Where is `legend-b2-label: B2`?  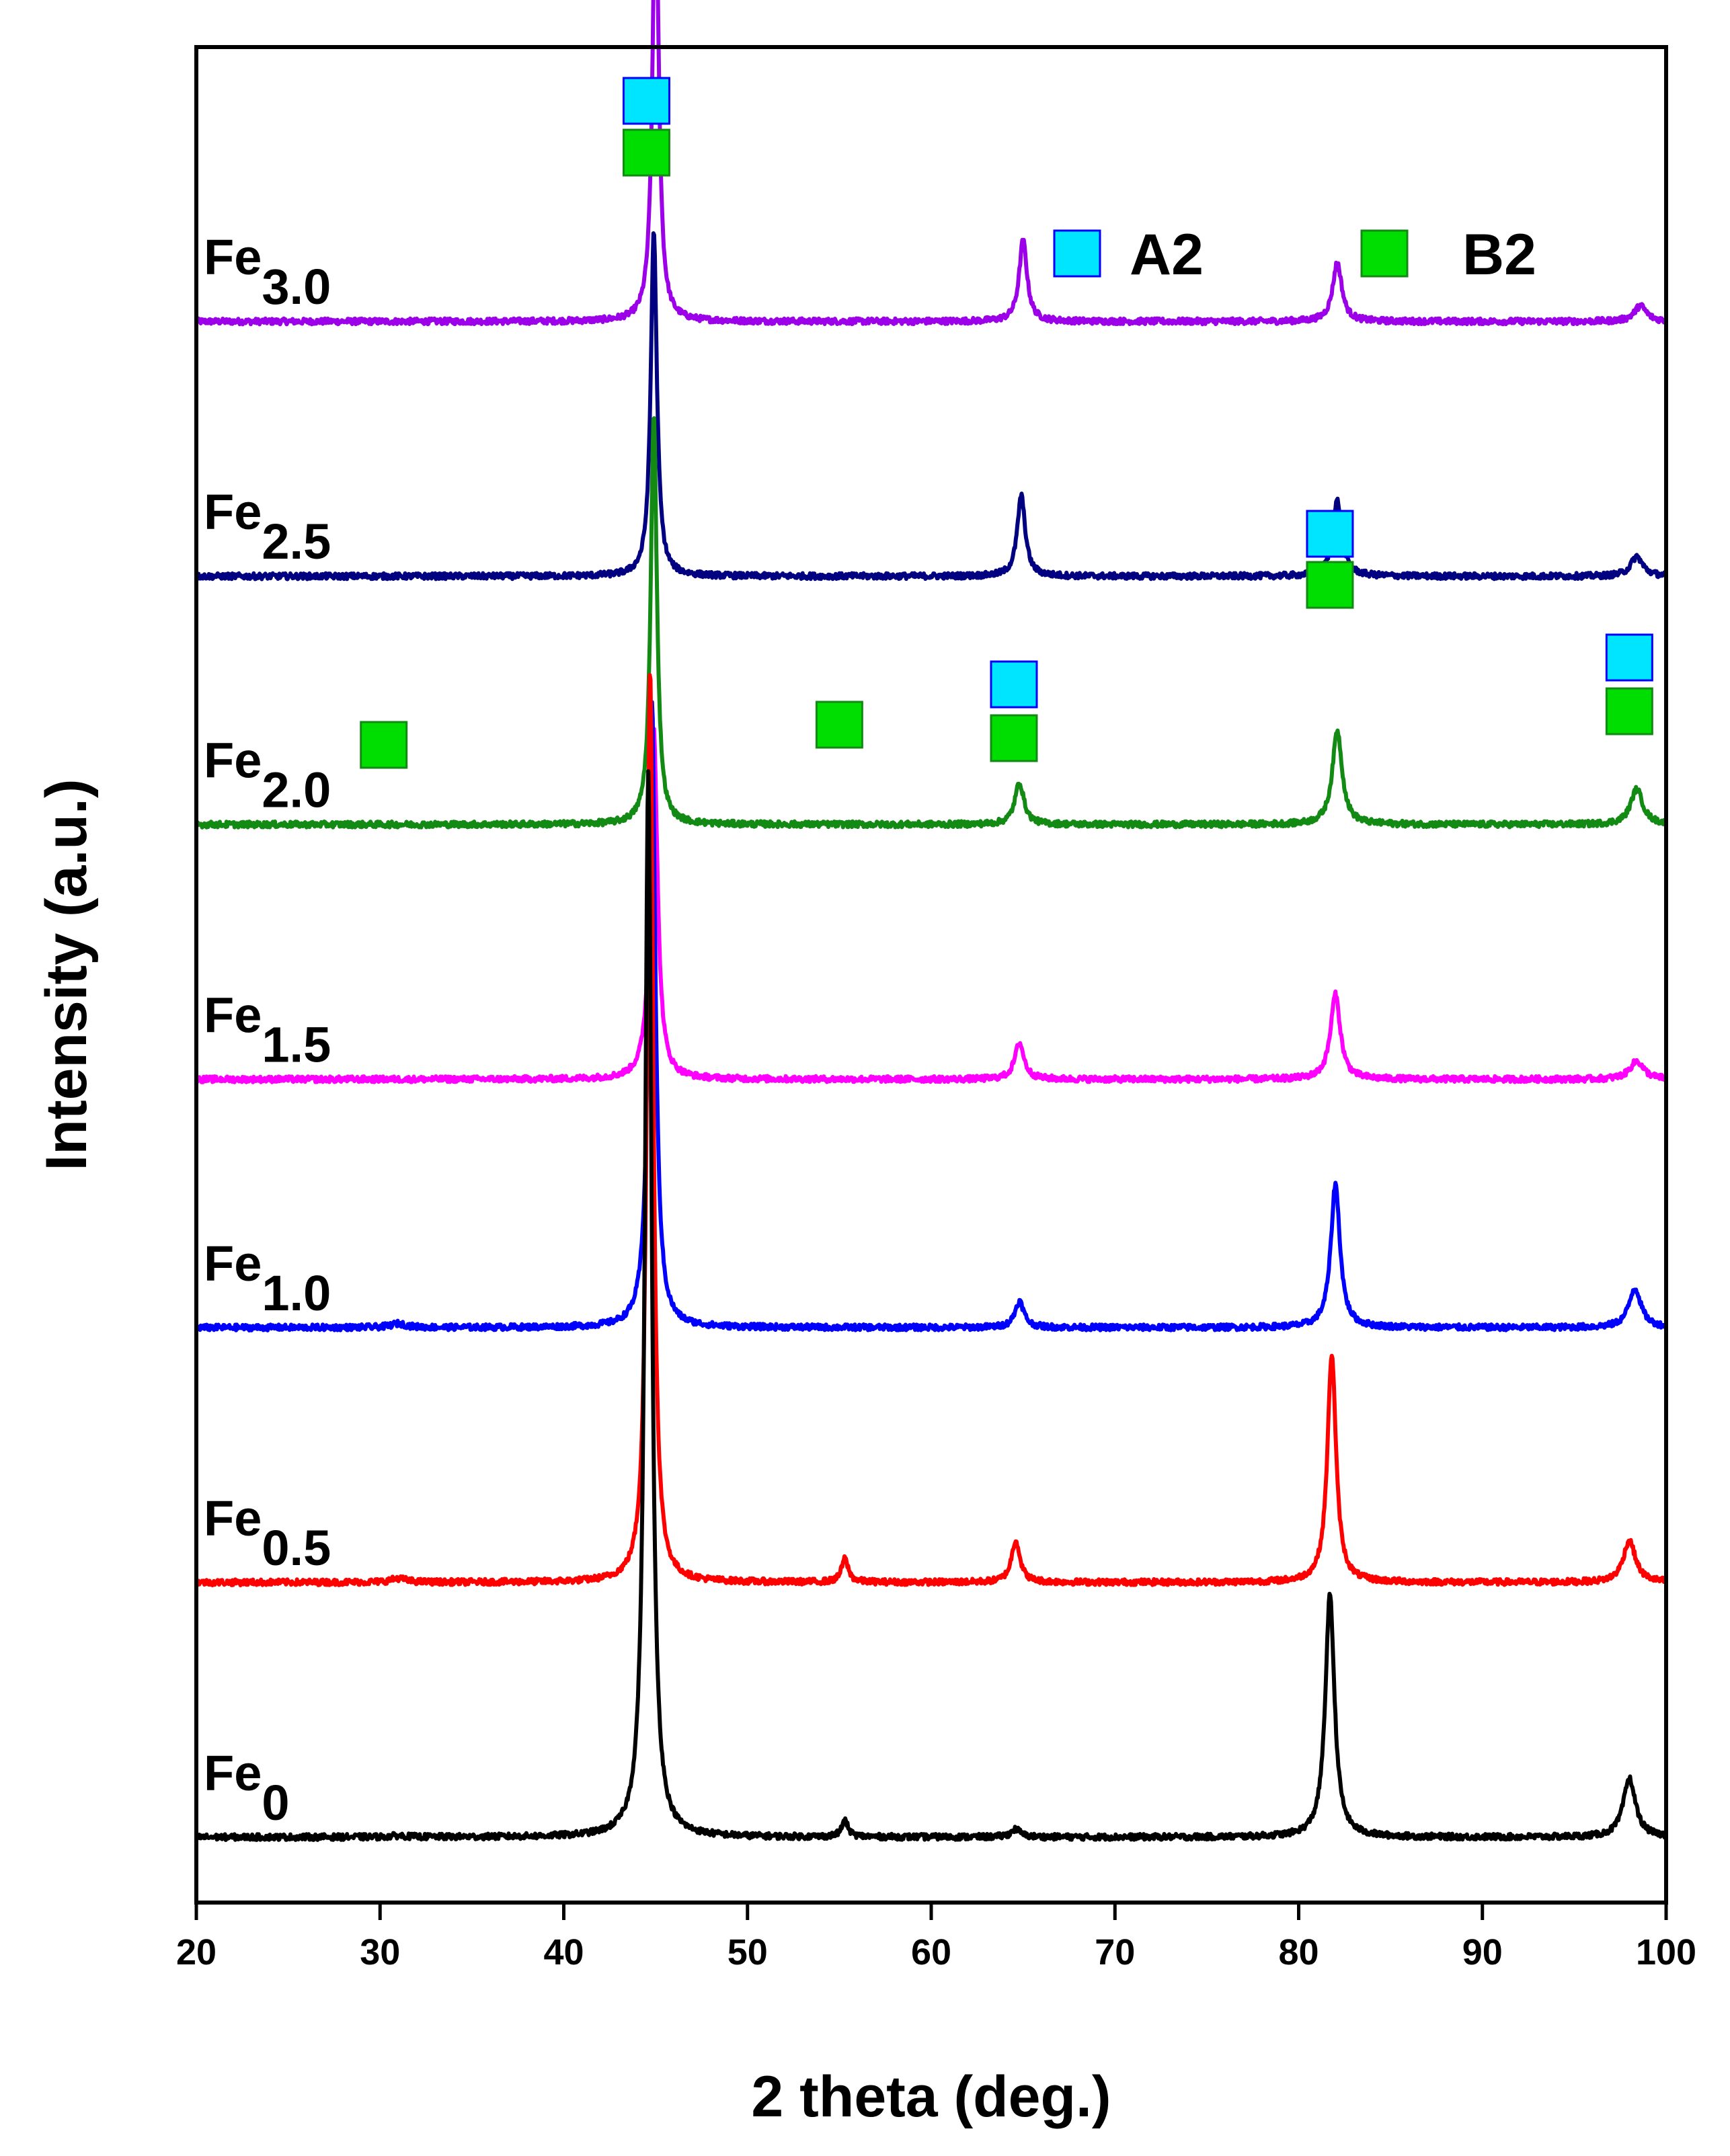
legend-b2-label: B2 is located at coordinates (1499, 255).